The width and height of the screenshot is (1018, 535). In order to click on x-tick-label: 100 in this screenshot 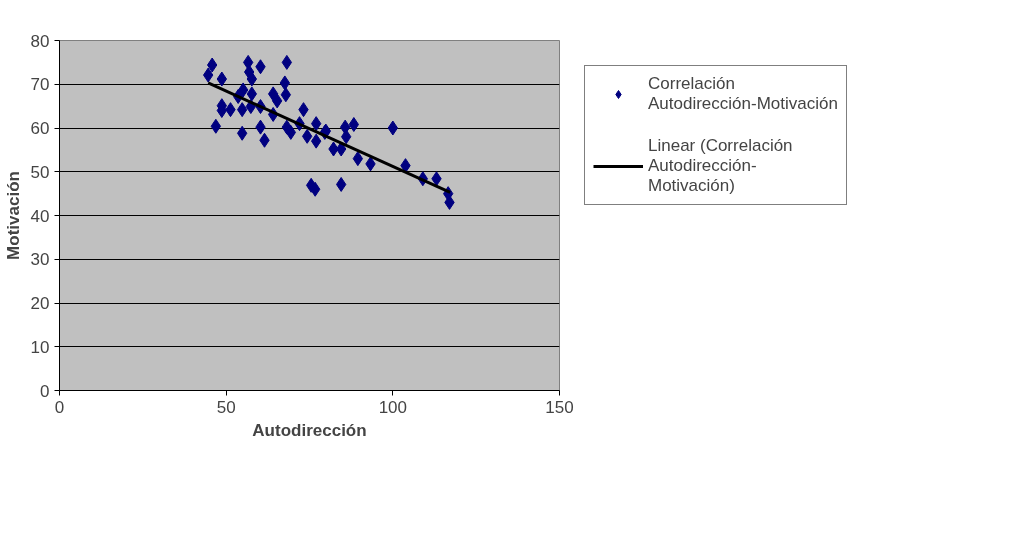, I will do `click(393, 407)`.